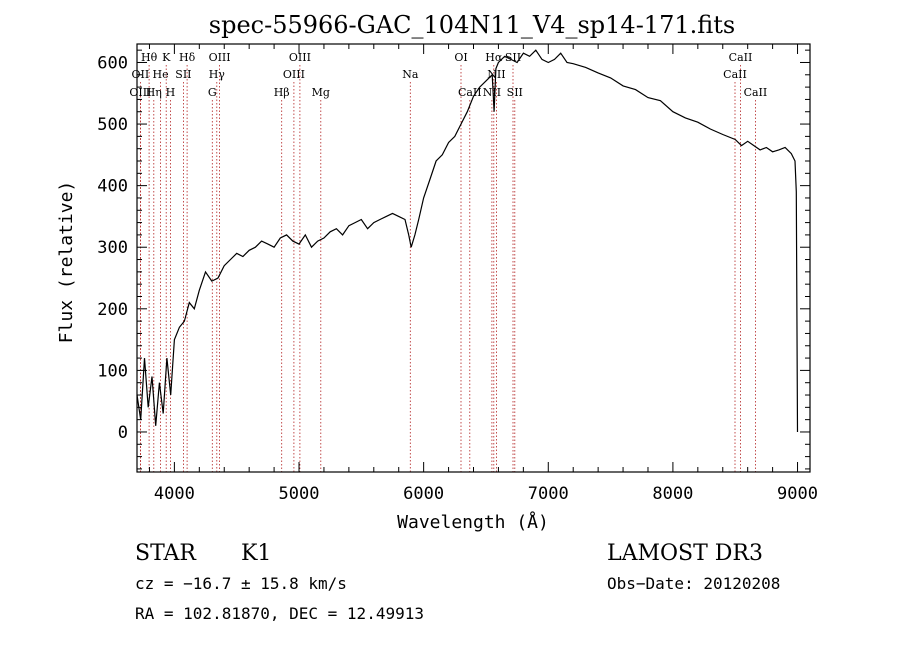 The image size is (900, 649). Describe the element at coordinates (183, 74) in the screenshot. I see `line-label-11: SII` at that location.